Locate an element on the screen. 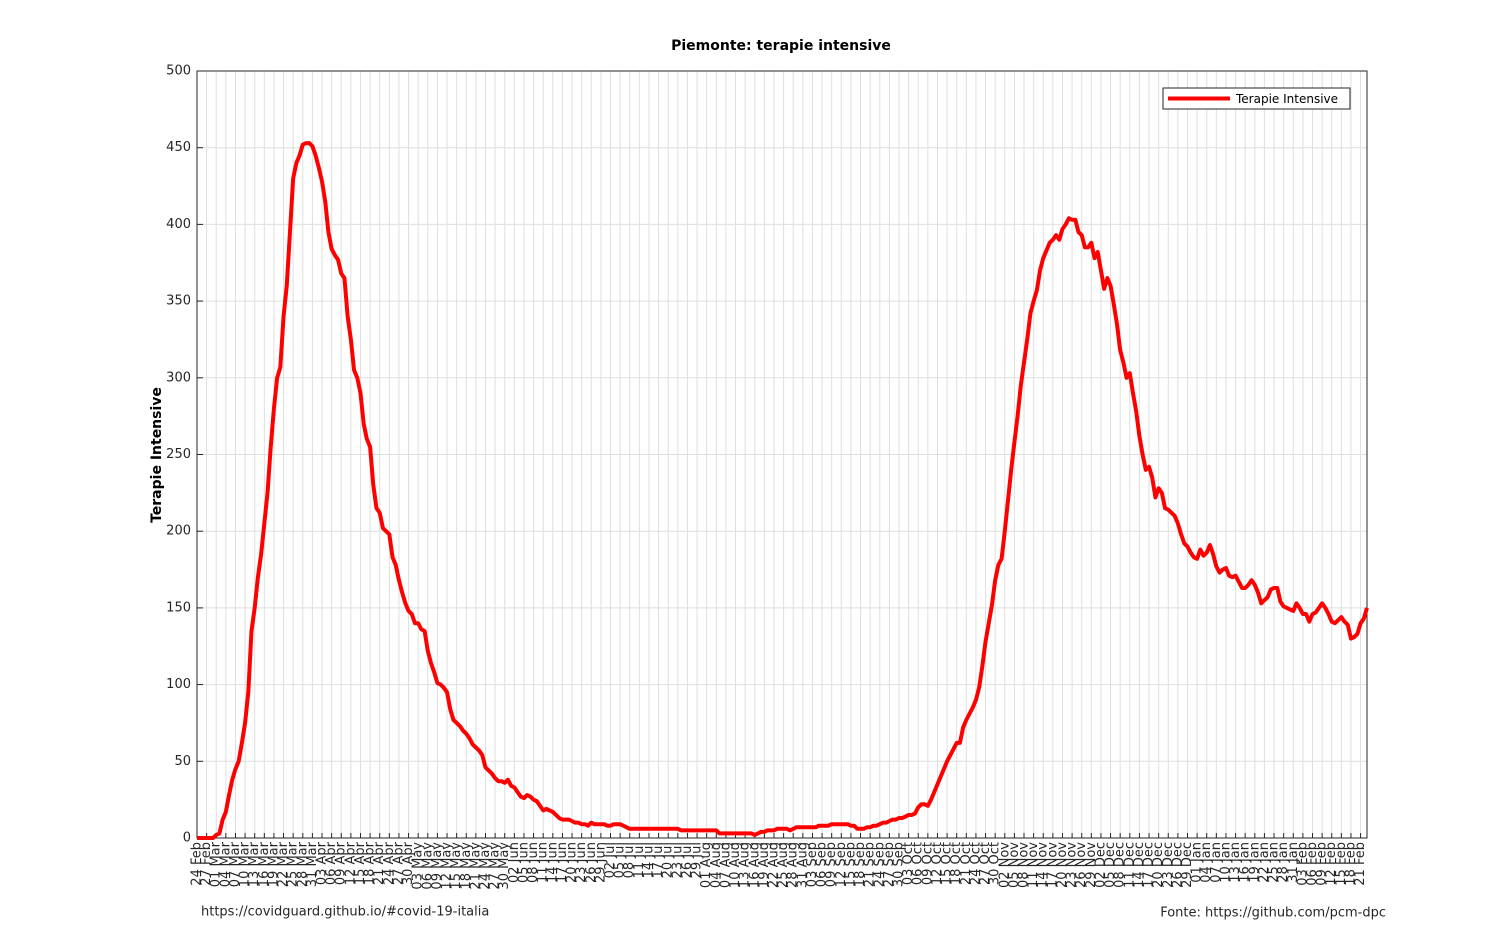 The width and height of the screenshot is (1511, 942). x-tick-label: 20 Jul is located at coordinates (668, 860).